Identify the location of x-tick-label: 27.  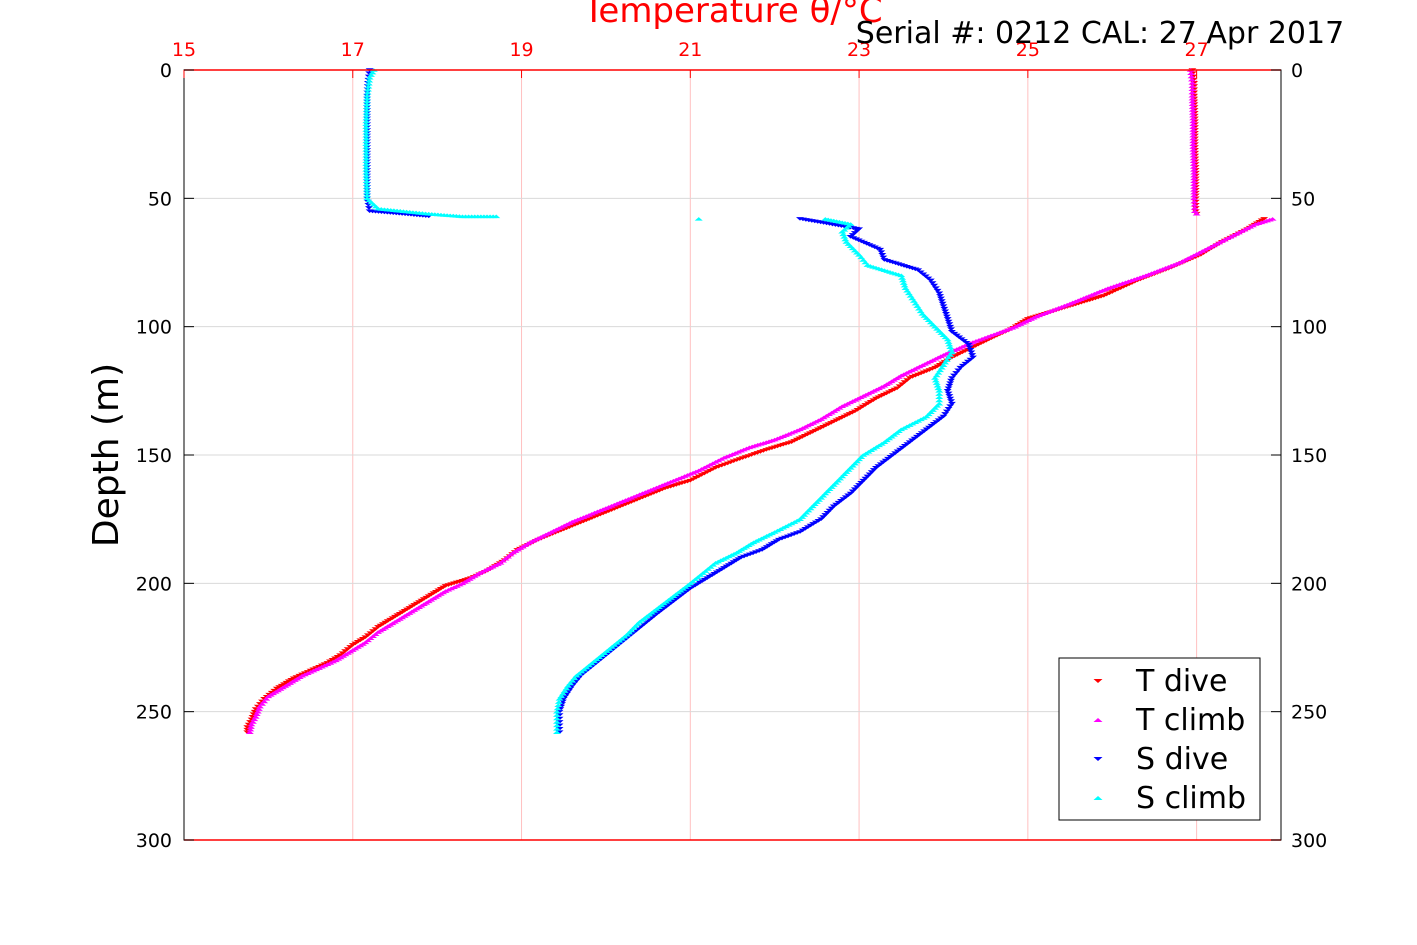
(1197, 50).